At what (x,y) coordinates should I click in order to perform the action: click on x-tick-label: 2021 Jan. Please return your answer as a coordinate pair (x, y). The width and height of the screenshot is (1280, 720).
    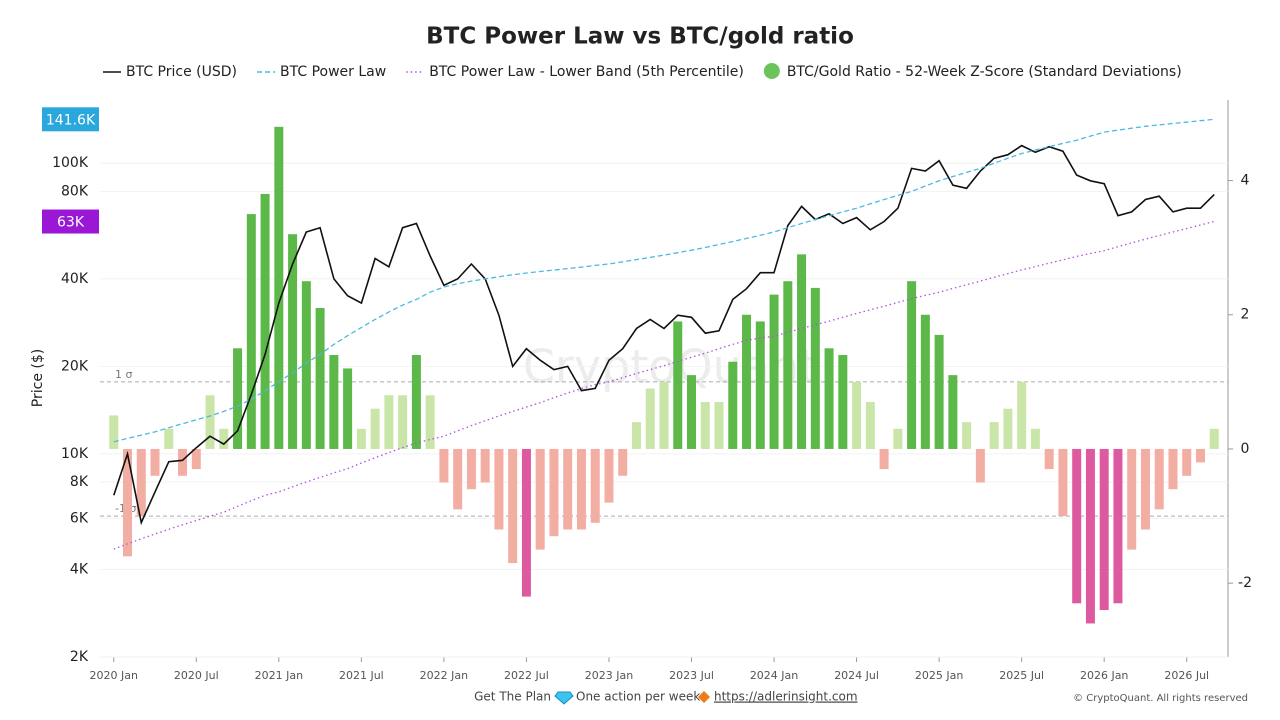
    Looking at the image, I should click on (279, 675).